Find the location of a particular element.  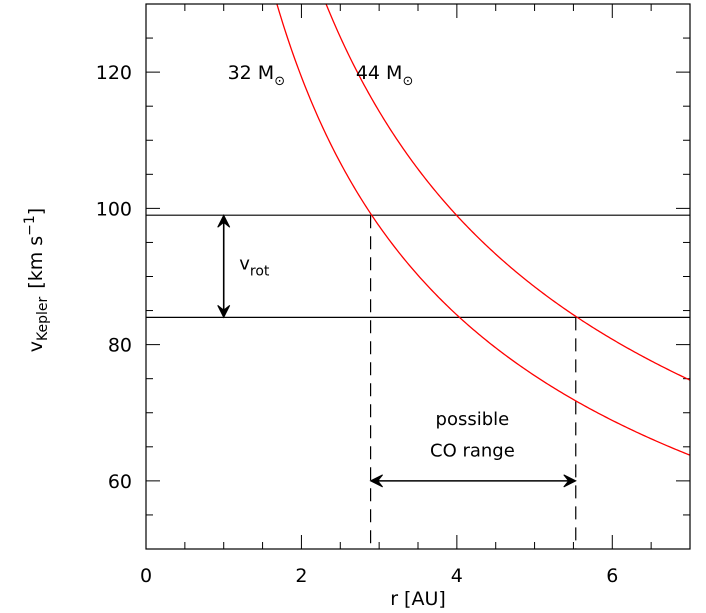

y-axis-label: vKepler [km s−1] is located at coordinates (36, 280).